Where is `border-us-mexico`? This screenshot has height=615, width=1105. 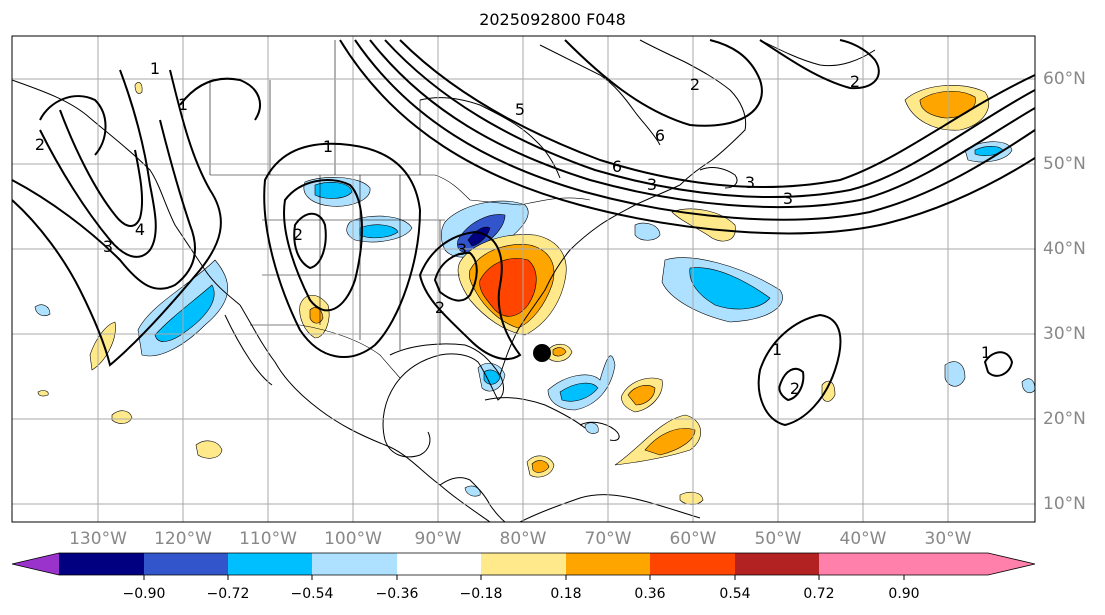
border-us-mexico is located at coordinates (325, 351).